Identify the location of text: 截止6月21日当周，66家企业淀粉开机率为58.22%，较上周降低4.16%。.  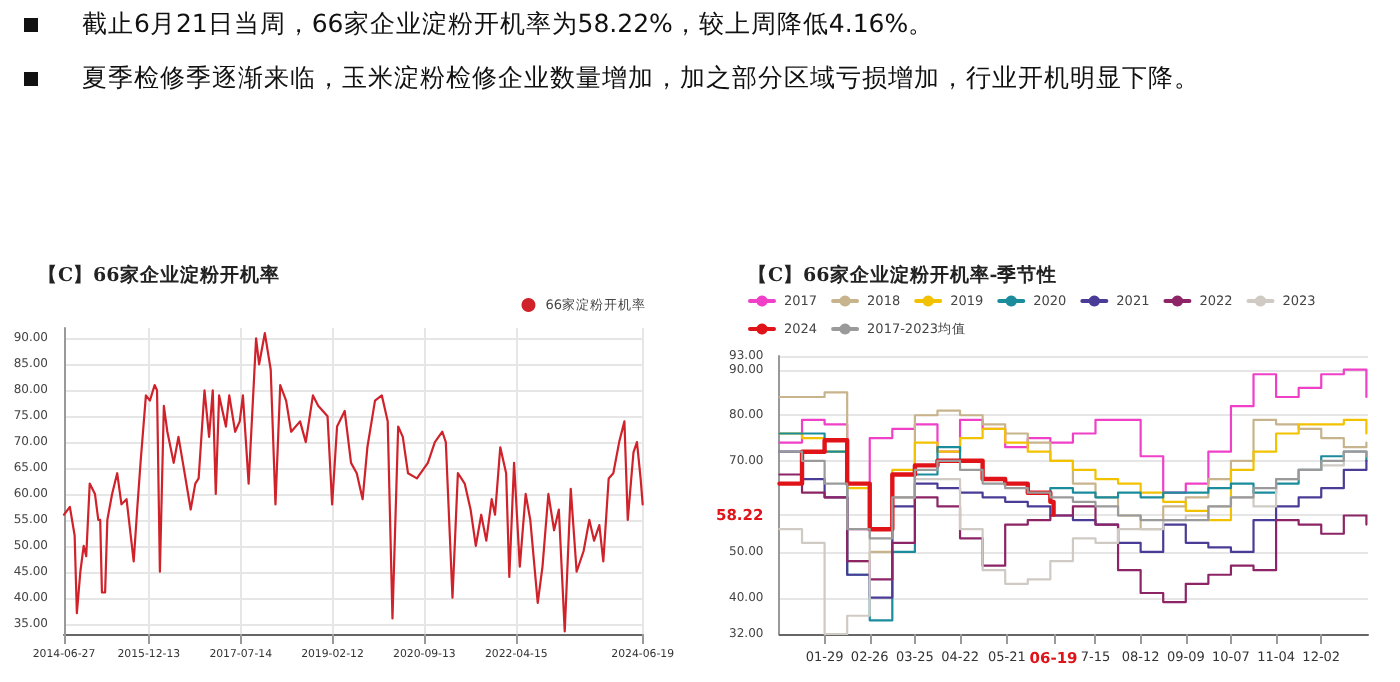
(508, 25).